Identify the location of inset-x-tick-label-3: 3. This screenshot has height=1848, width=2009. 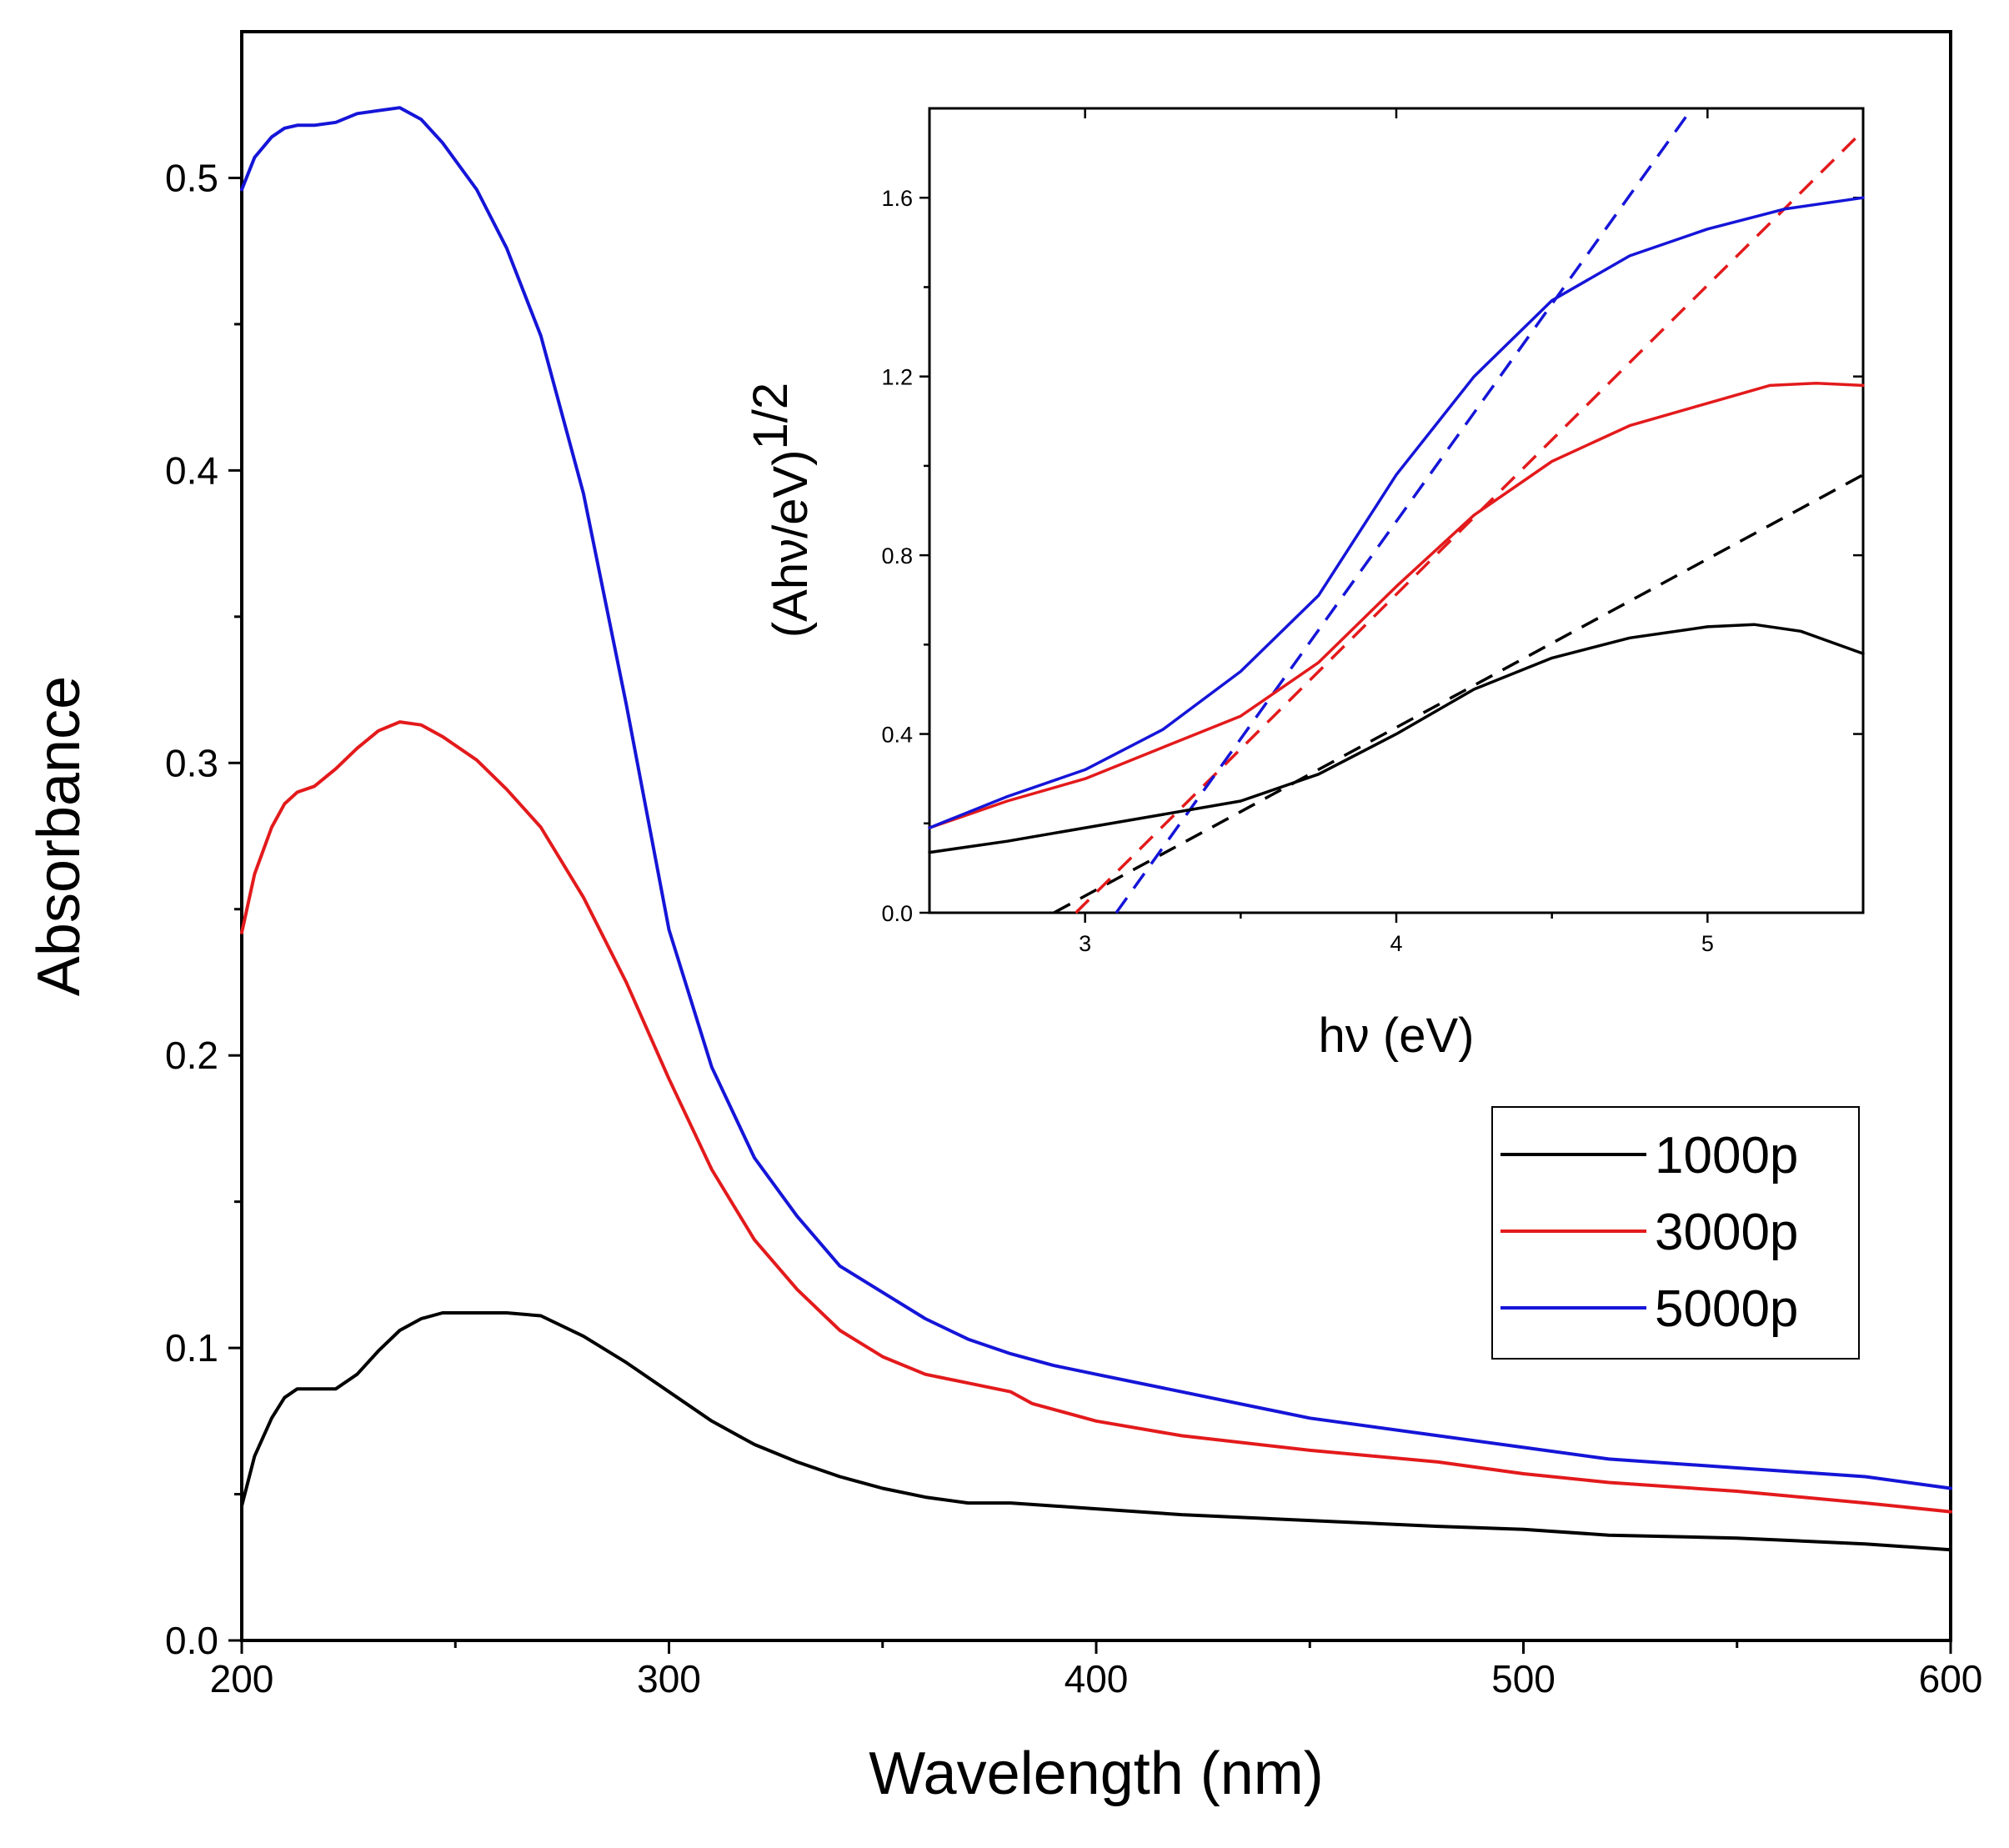
(1085, 943).